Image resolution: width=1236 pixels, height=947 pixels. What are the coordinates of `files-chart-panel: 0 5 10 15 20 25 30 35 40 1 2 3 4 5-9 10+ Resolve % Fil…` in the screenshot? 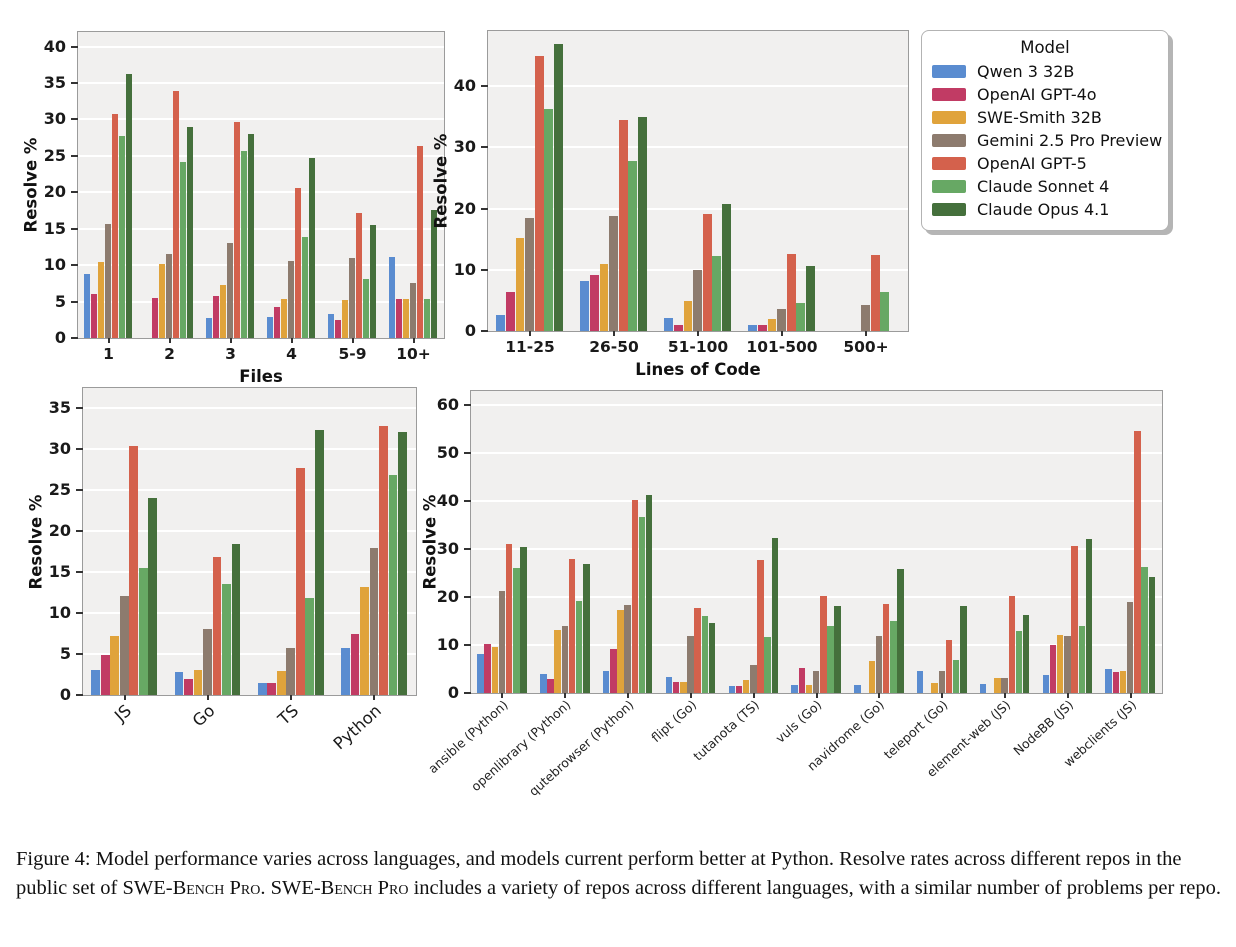 It's located at (233, 208).